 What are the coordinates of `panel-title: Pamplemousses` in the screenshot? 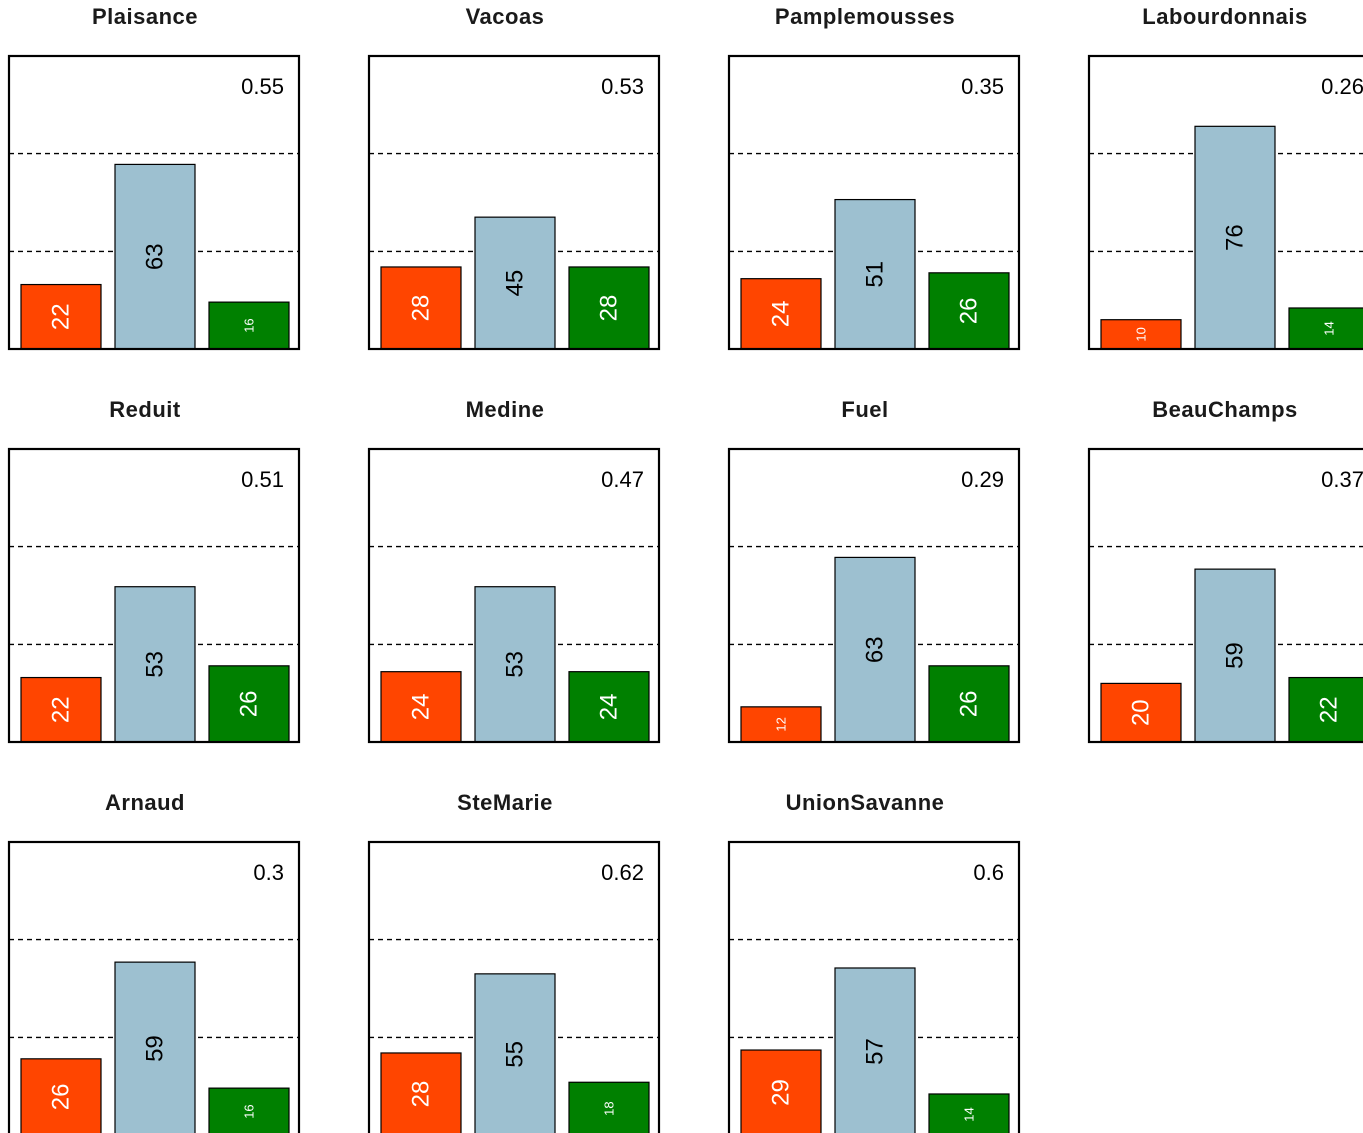 It's located at (865, 16).